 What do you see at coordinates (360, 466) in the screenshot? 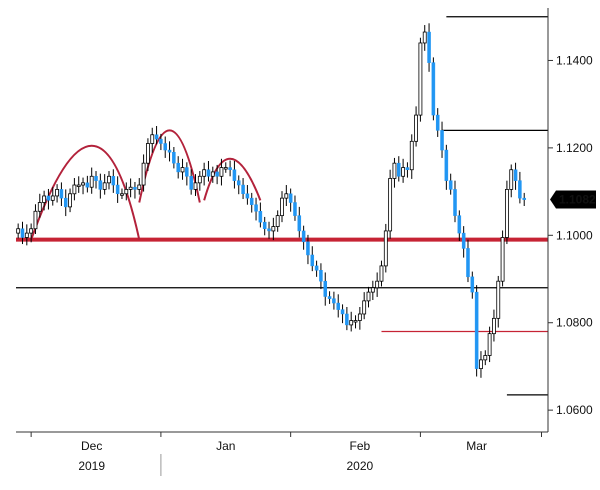
I see `year-label-2020: 2020` at bounding box center [360, 466].